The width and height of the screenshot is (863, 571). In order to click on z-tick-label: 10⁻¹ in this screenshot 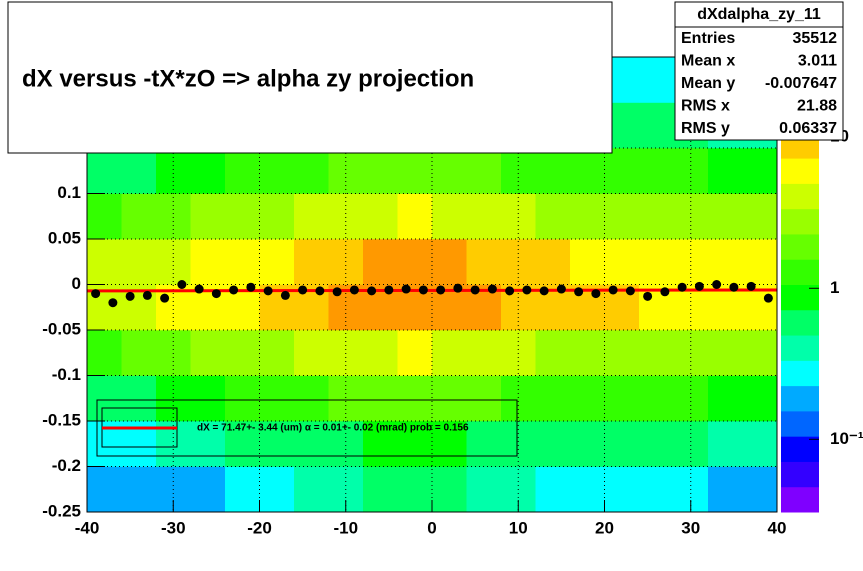, I will do `click(846, 438)`.